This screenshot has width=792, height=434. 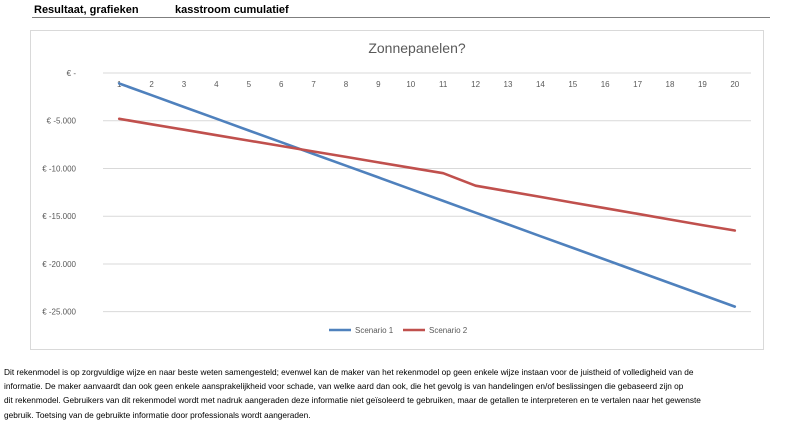 I want to click on legend-label: Scenario 1, so click(x=374, y=330).